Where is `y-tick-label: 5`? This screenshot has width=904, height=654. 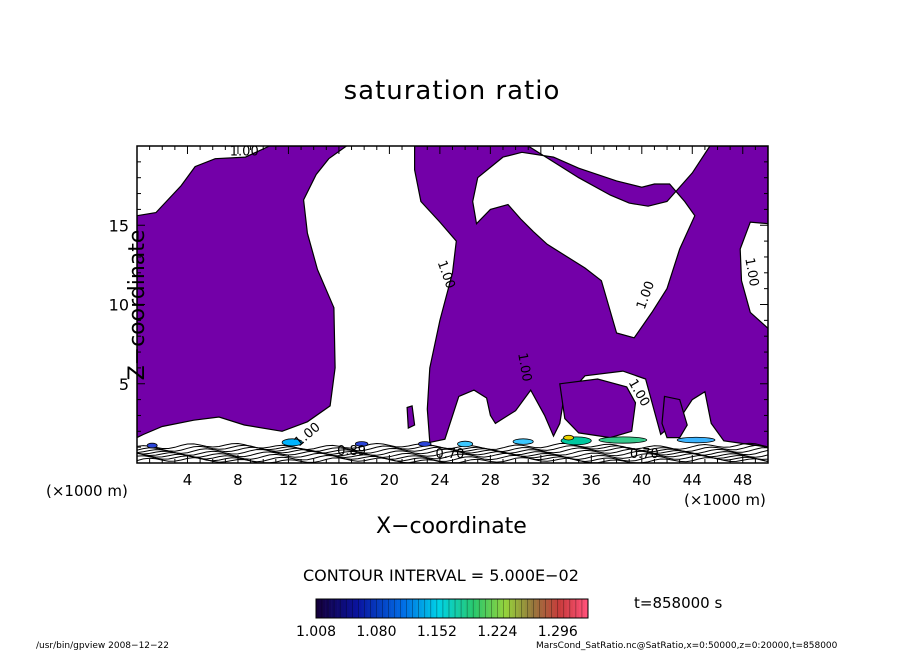
y-tick-label: 5 is located at coordinates (124, 384).